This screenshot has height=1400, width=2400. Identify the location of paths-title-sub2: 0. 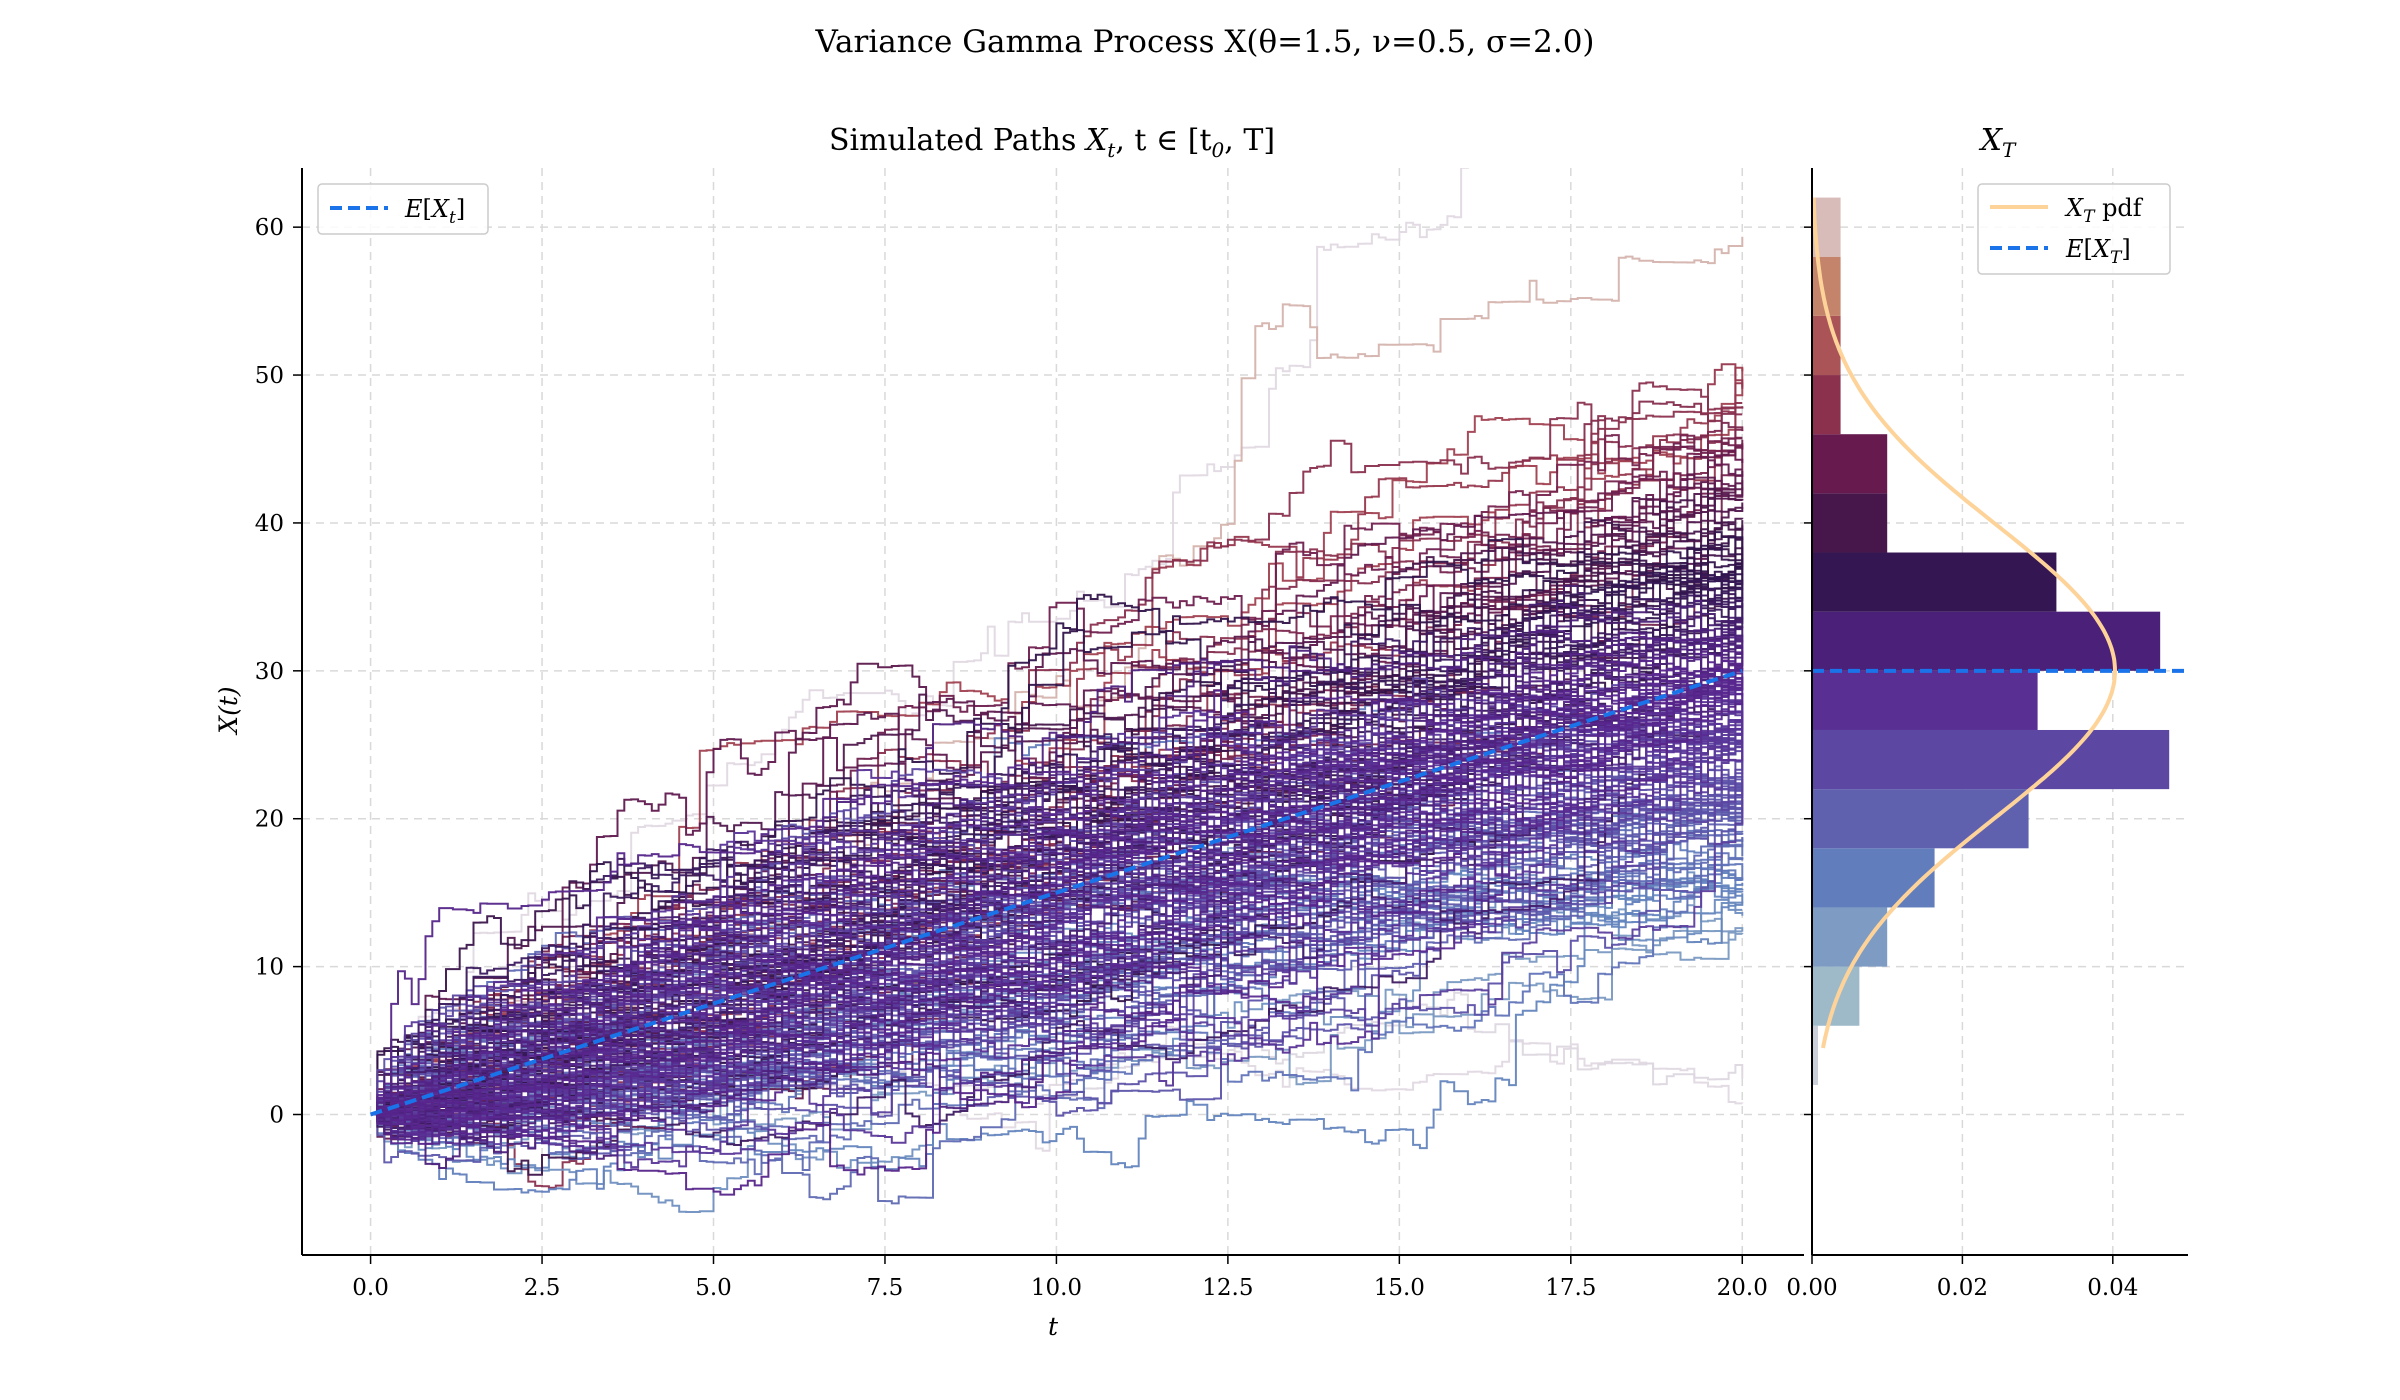
(1218, 150).